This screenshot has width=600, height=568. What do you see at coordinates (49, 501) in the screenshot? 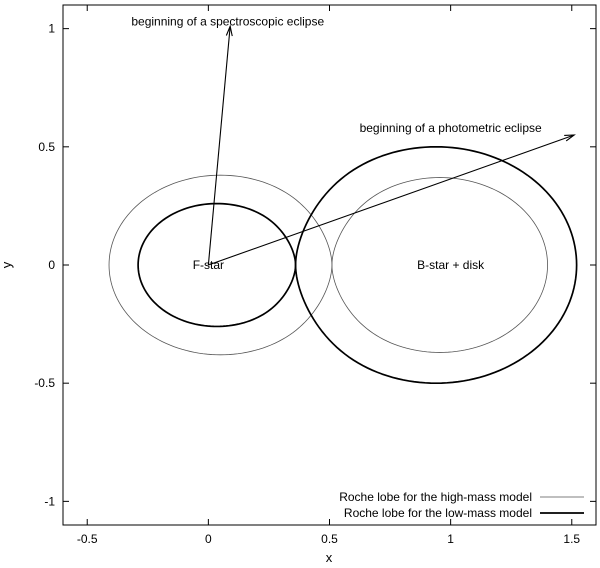
I see `y-tick-label: -1` at bounding box center [49, 501].